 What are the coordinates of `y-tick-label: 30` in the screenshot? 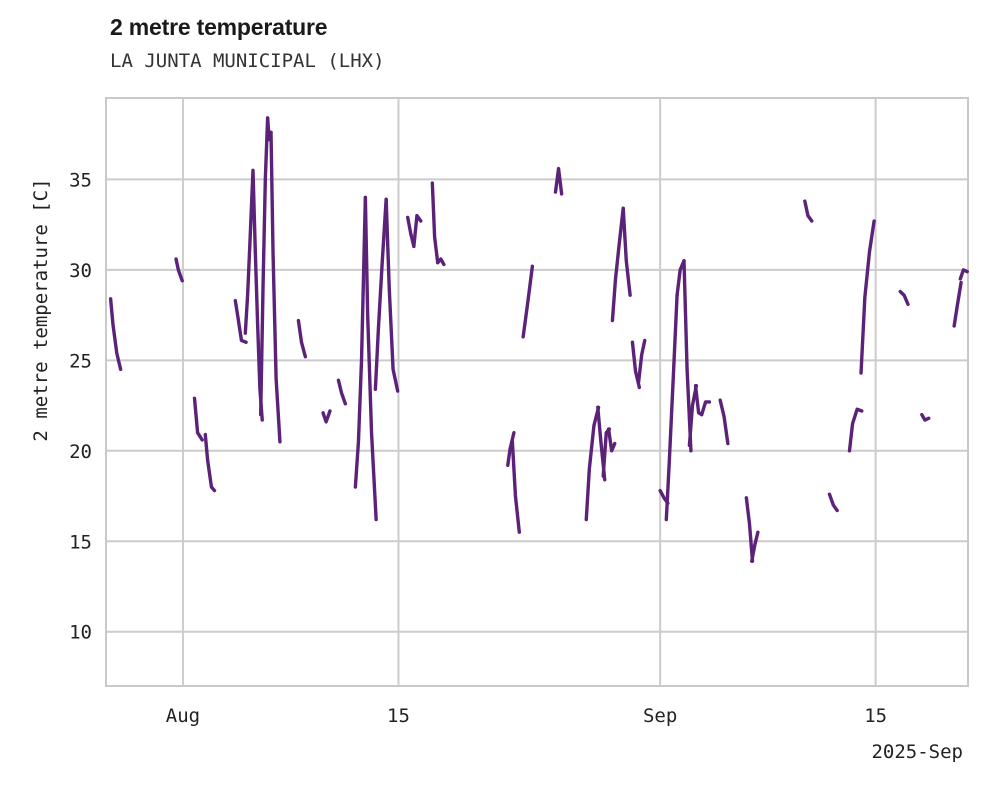 It's located at (80, 271).